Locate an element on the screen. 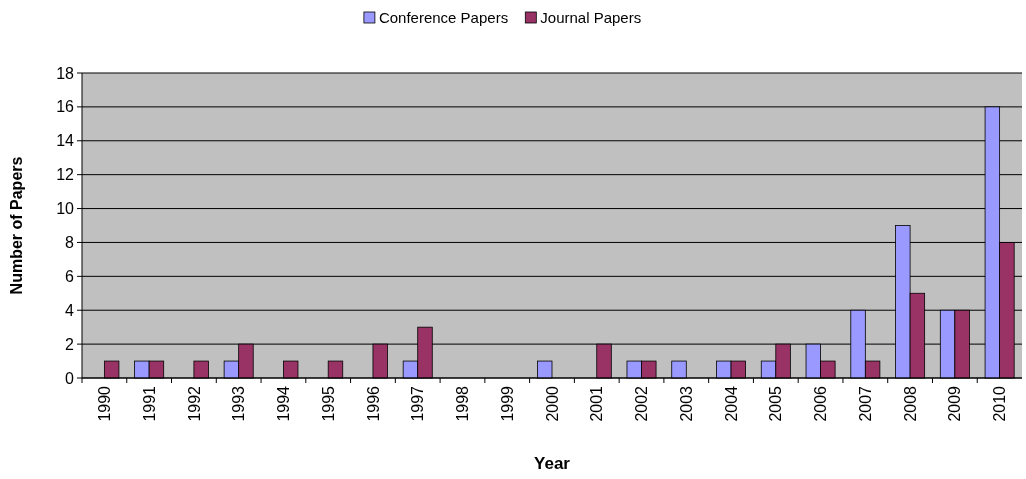  y-tick-label: 18 is located at coordinates (65, 73).